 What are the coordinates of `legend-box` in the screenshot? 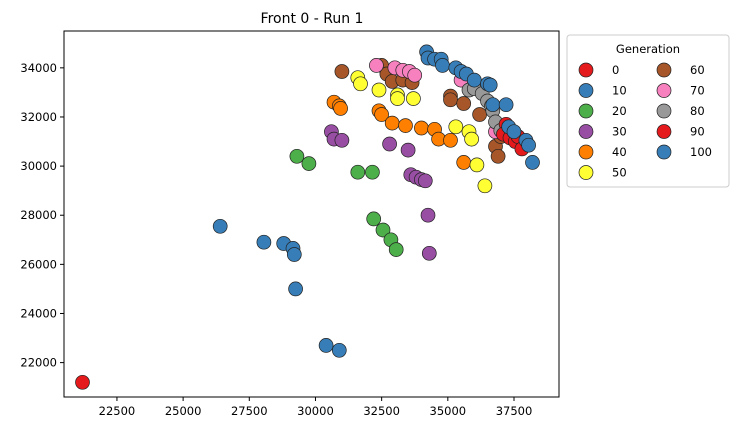 It's located at (648, 111).